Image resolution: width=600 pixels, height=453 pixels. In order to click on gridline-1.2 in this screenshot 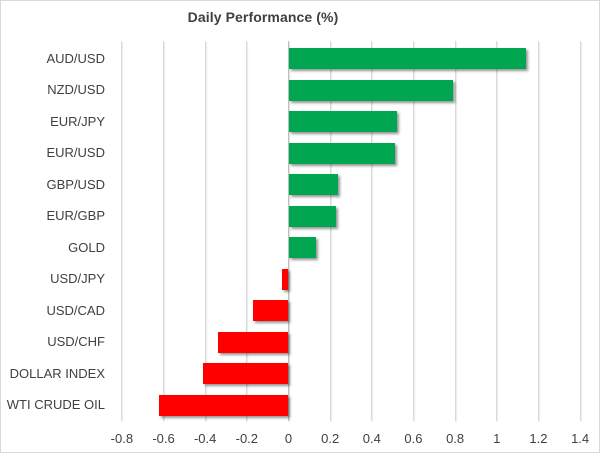, I will do `click(538, 231)`.